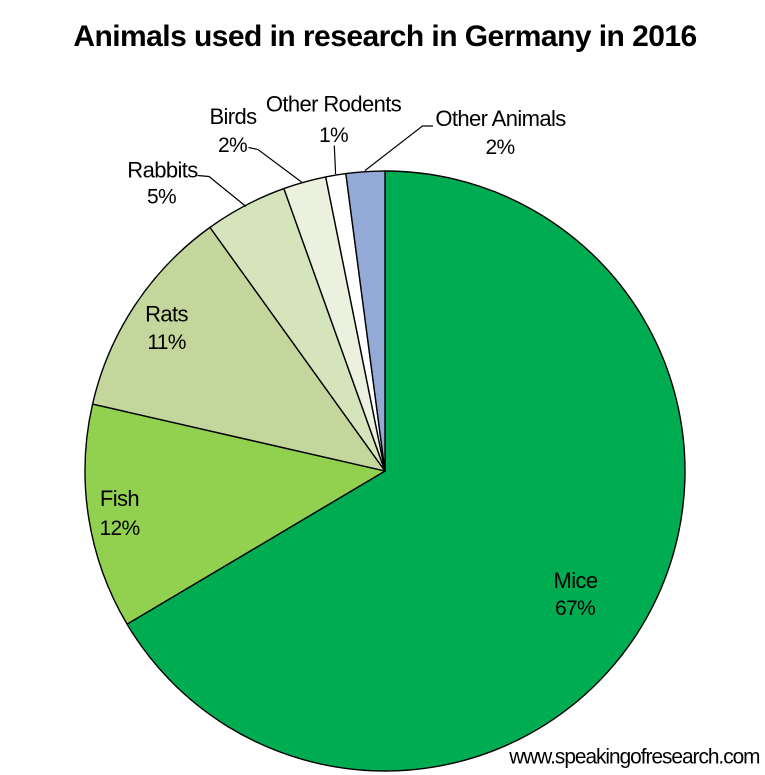  I want to click on svg-text: Other Rodents, so click(334, 104).